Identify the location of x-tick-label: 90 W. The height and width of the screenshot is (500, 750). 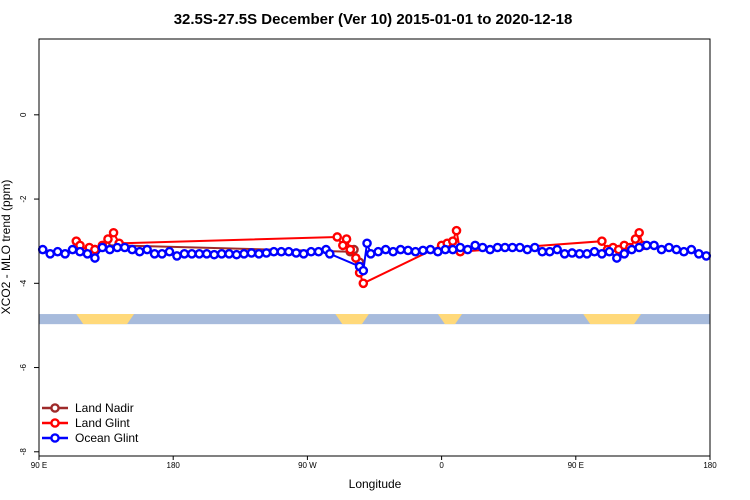
(307, 465).